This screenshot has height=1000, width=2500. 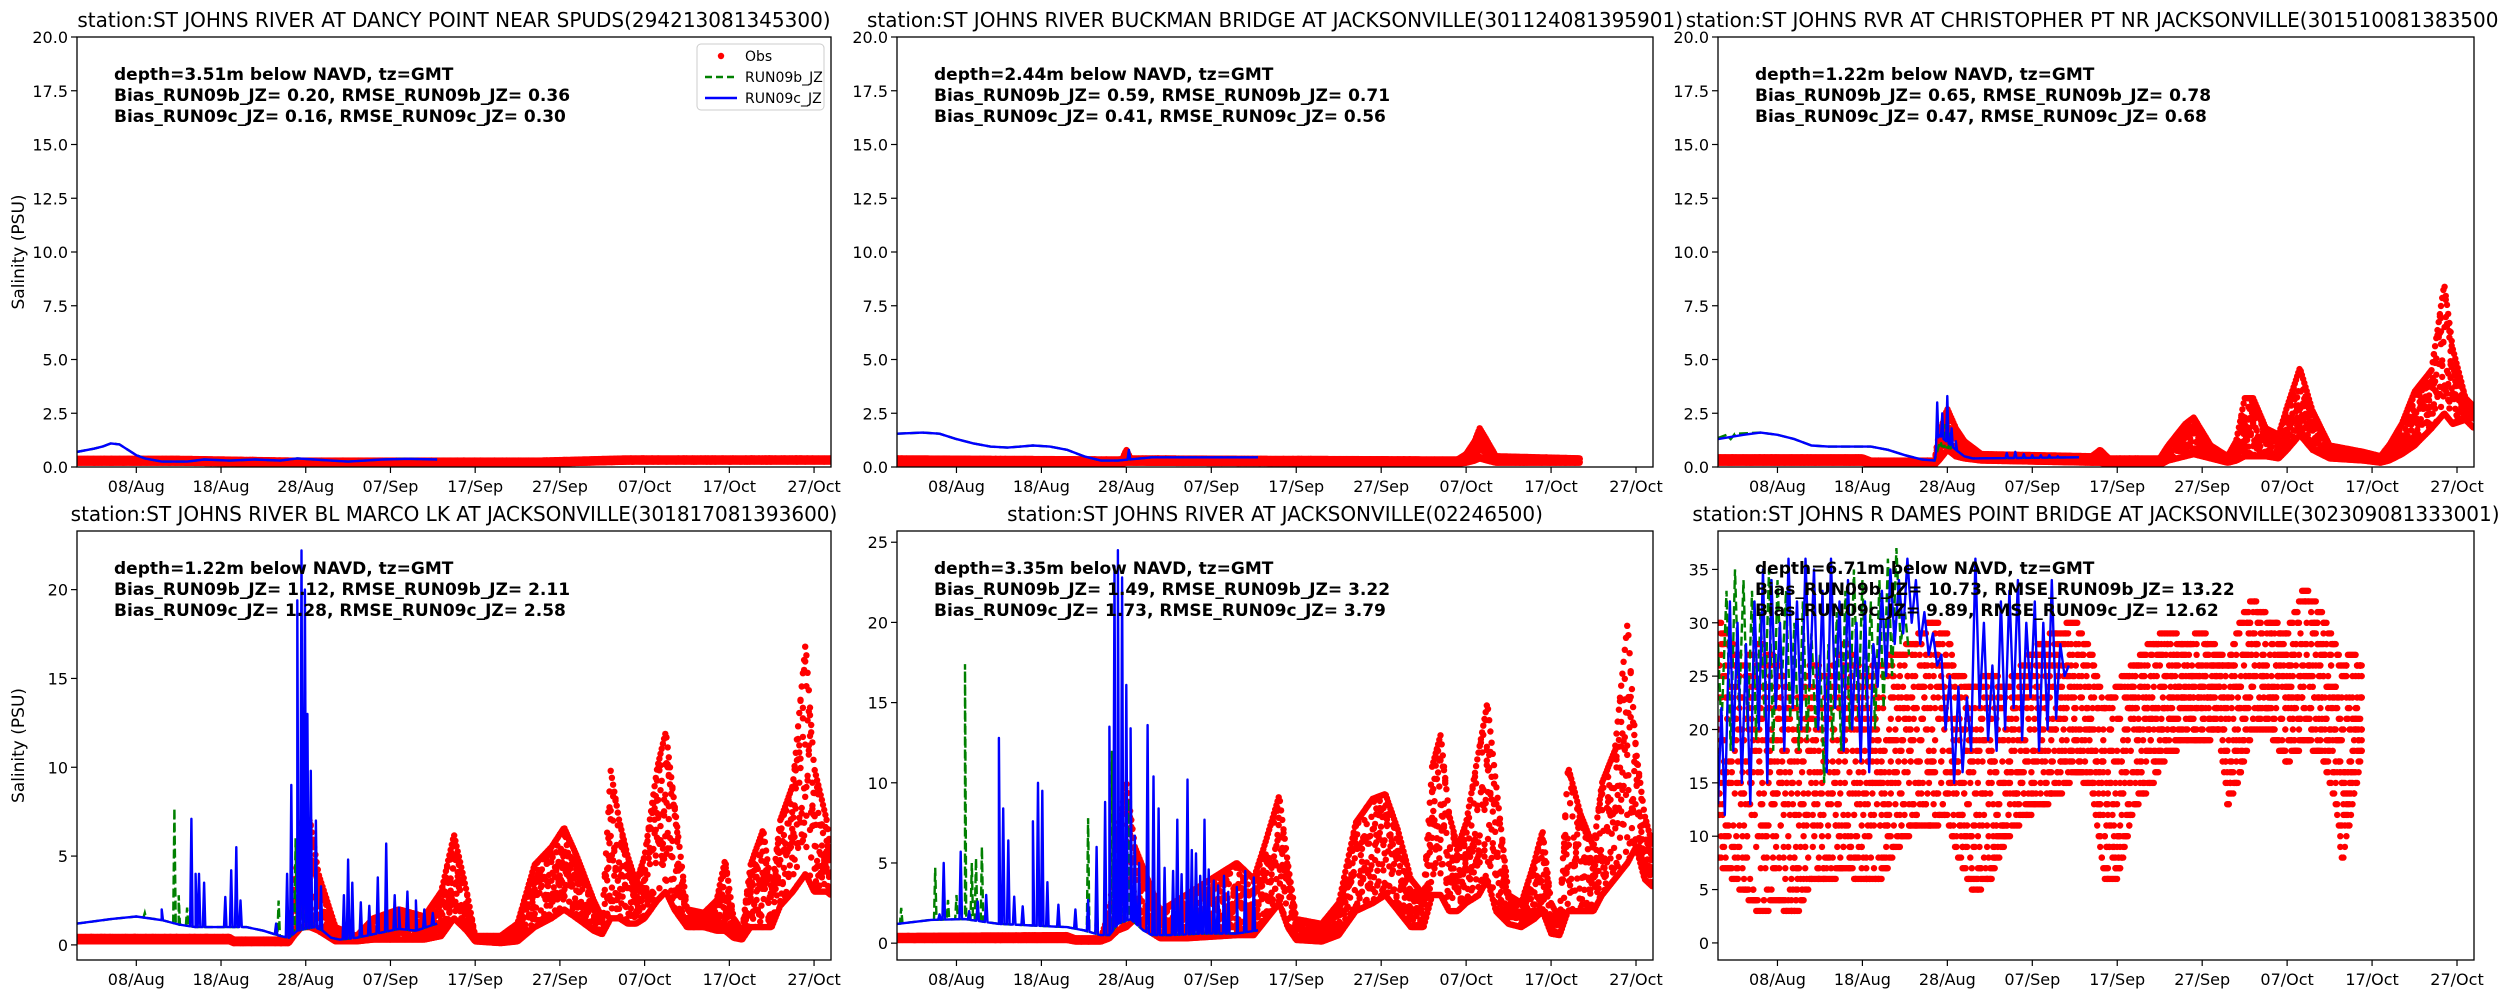 What do you see at coordinates (136, 486) in the screenshot?
I see `x-tick-label: 08/Aug` at bounding box center [136, 486].